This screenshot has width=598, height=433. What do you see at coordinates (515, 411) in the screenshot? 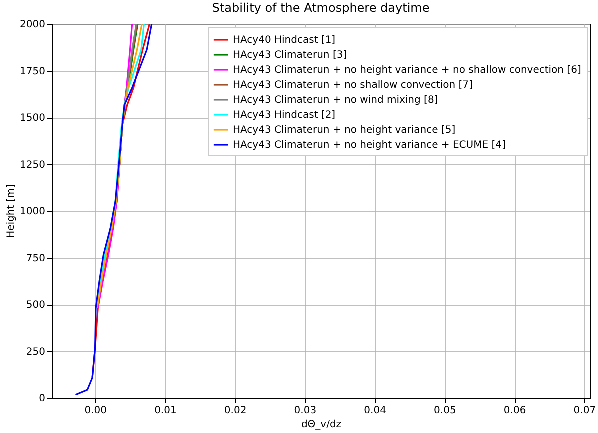
I see `x-tick-label: 0.06` at bounding box center [515, 411].